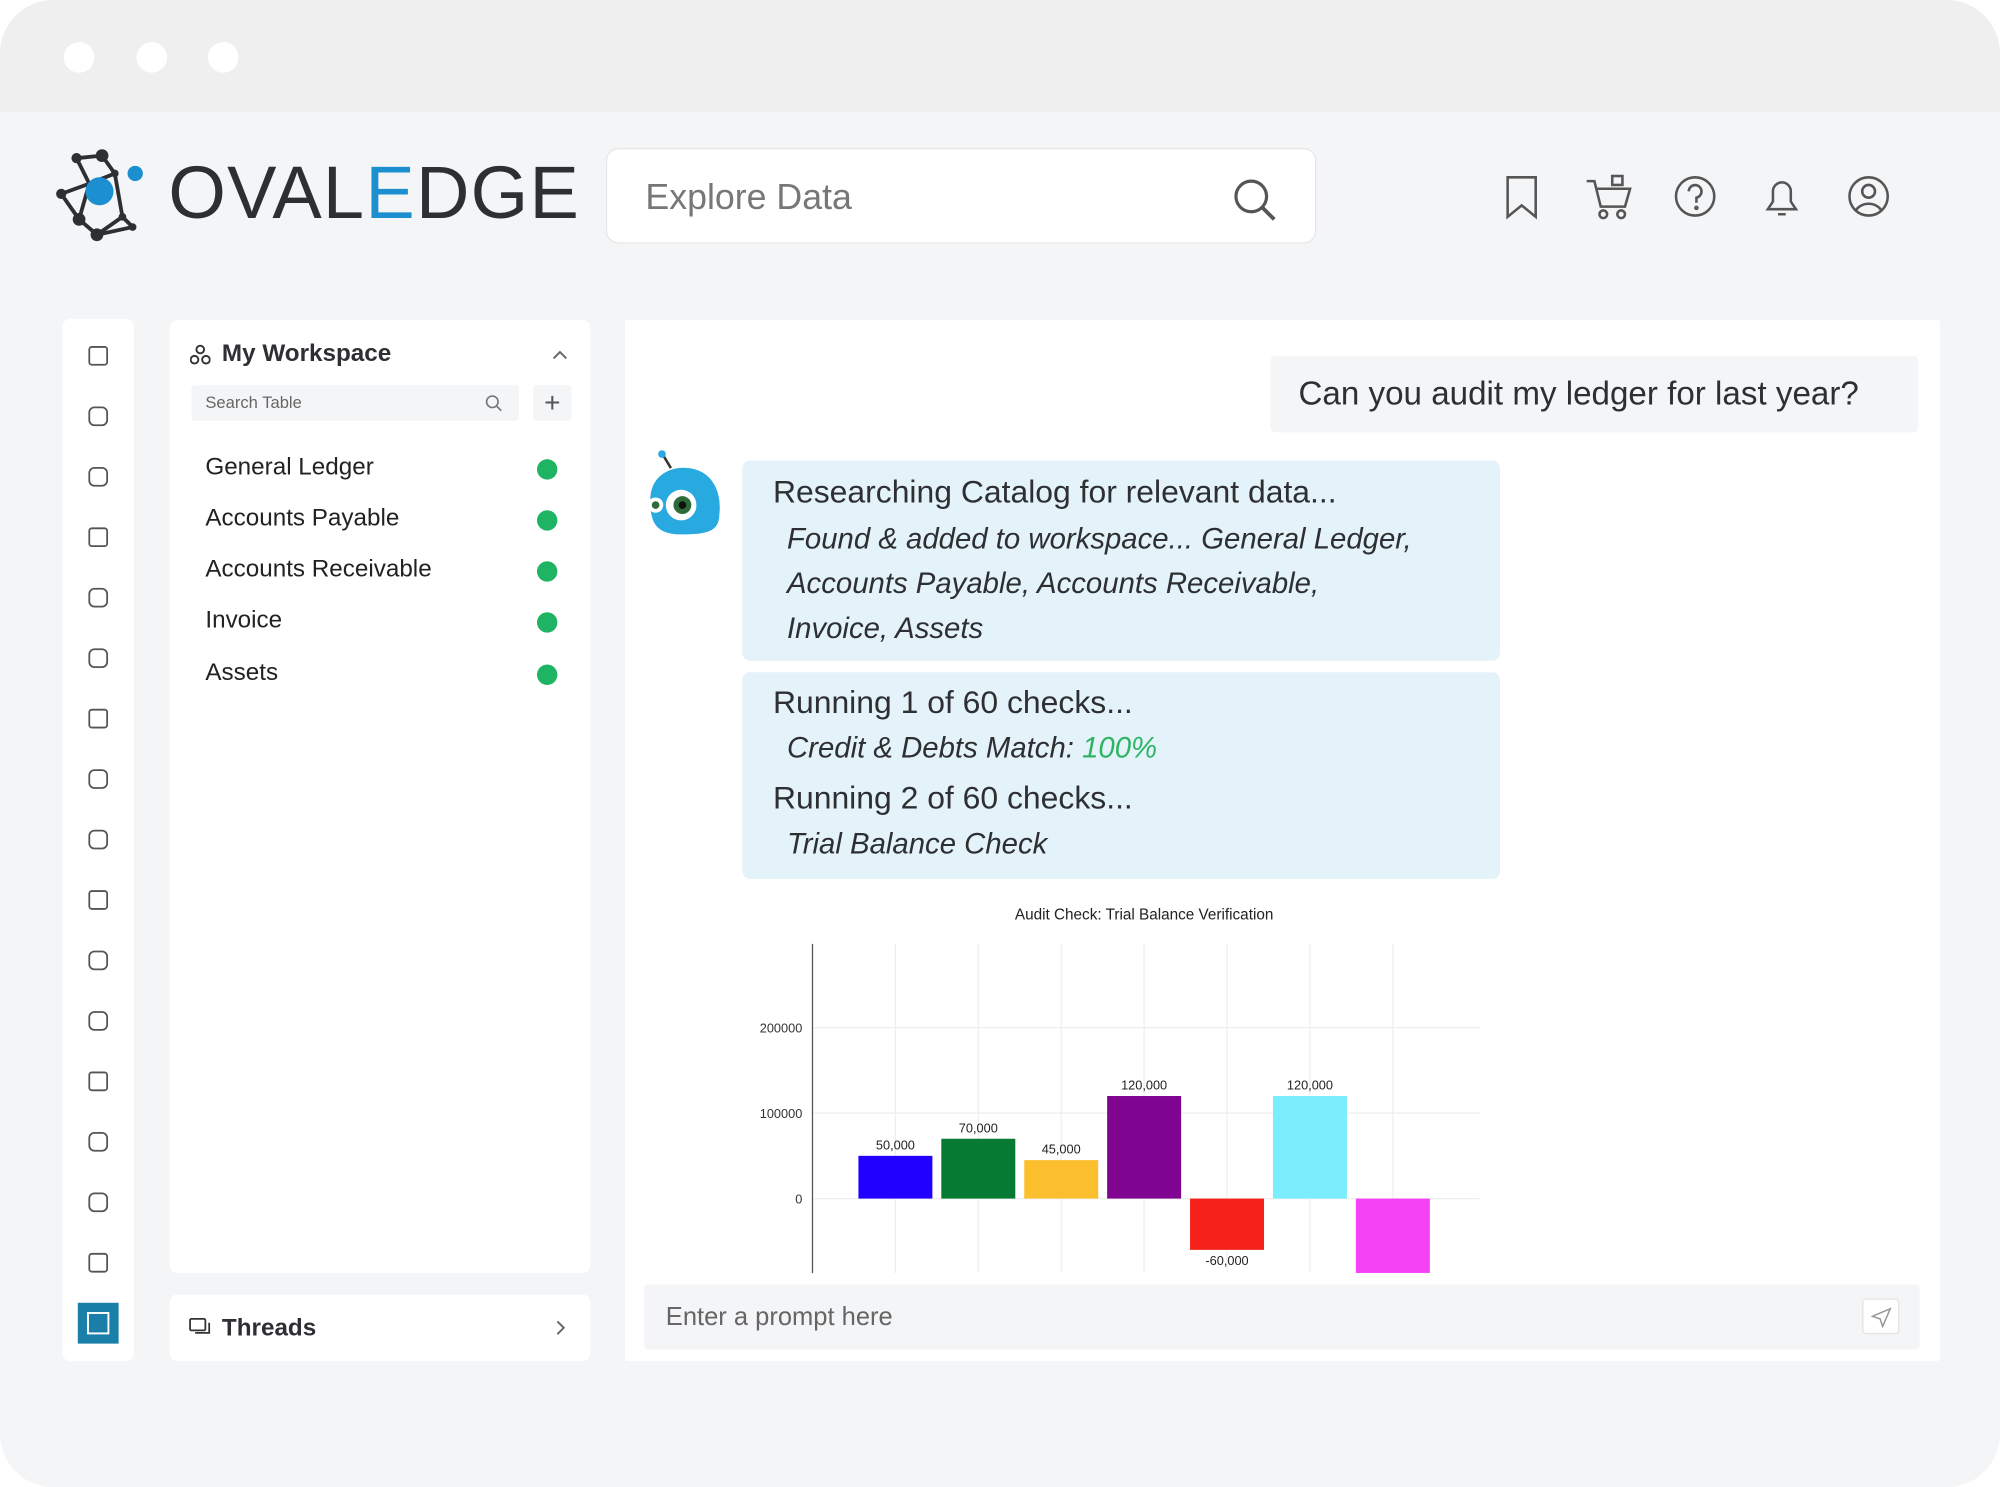  Describe the element at coordinates (302, 518) in the screenshot. I see `table-item: Accounts Payable` at that location.